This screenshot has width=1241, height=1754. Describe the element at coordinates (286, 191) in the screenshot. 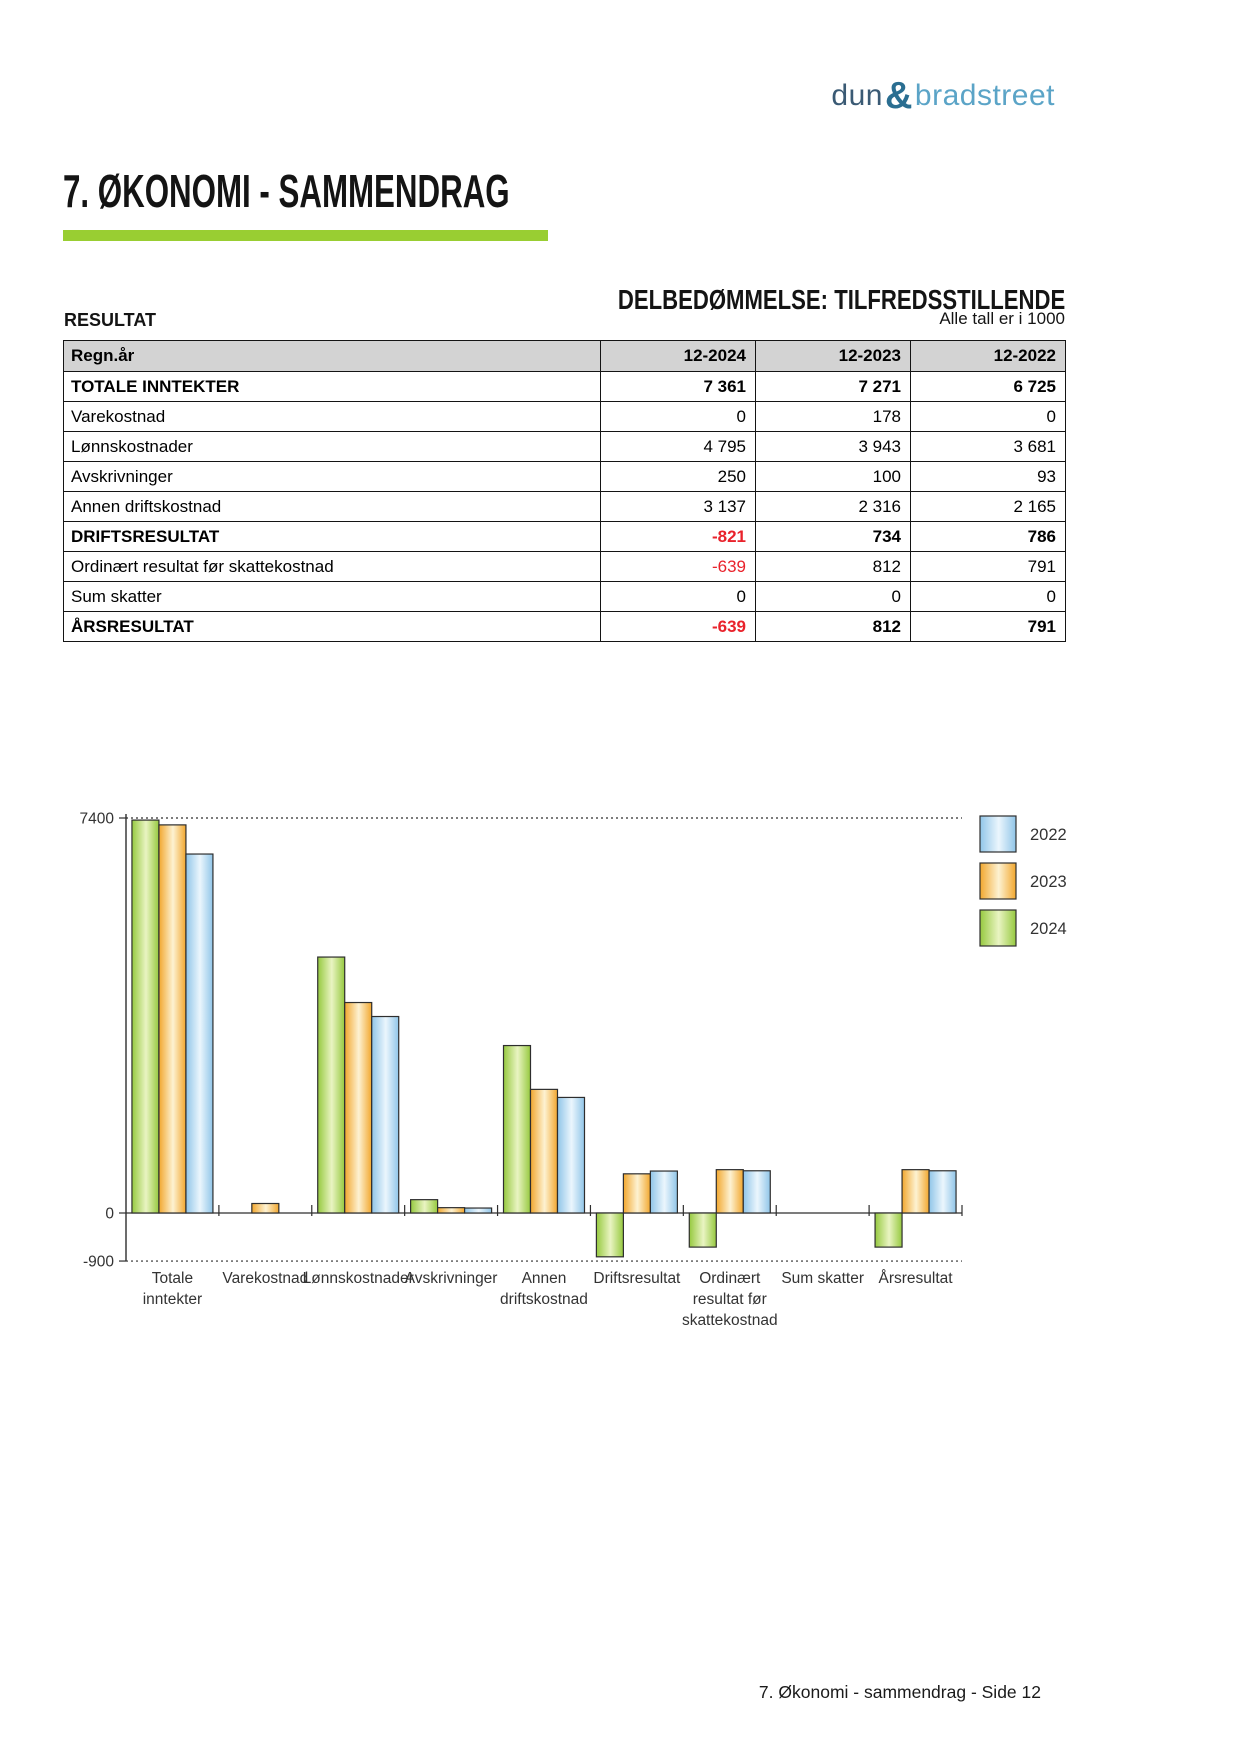

I see `page-title: 7. ØKONOMI - SAMMENDRAG` at that location.